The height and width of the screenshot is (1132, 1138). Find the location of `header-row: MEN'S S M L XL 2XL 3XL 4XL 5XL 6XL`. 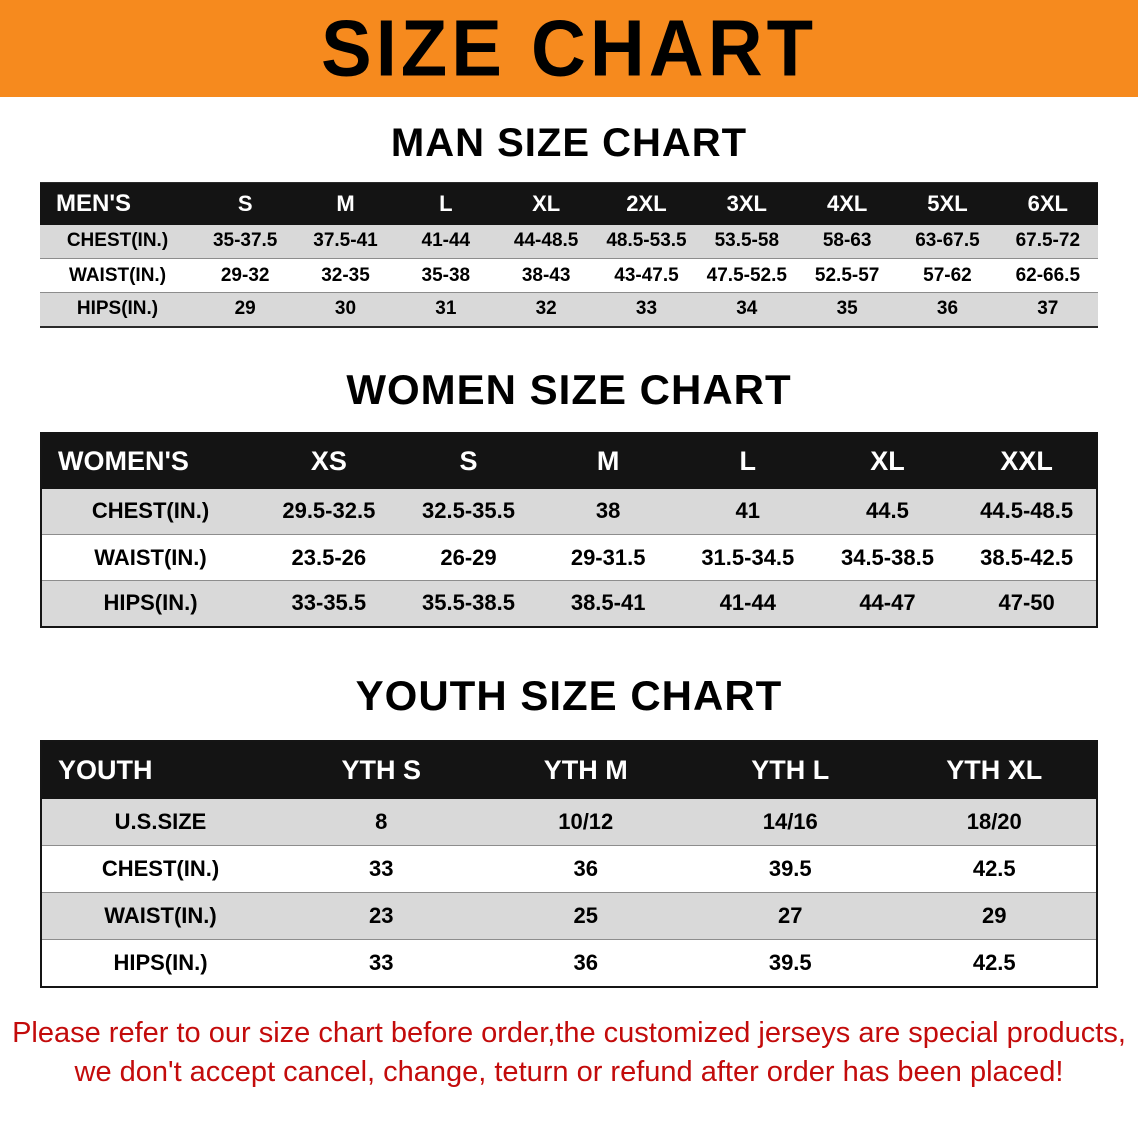

header-row: MEN'S S M L XL 2XL 3XL 4XL 5XL 6XL is located at coordinates (569, 203).